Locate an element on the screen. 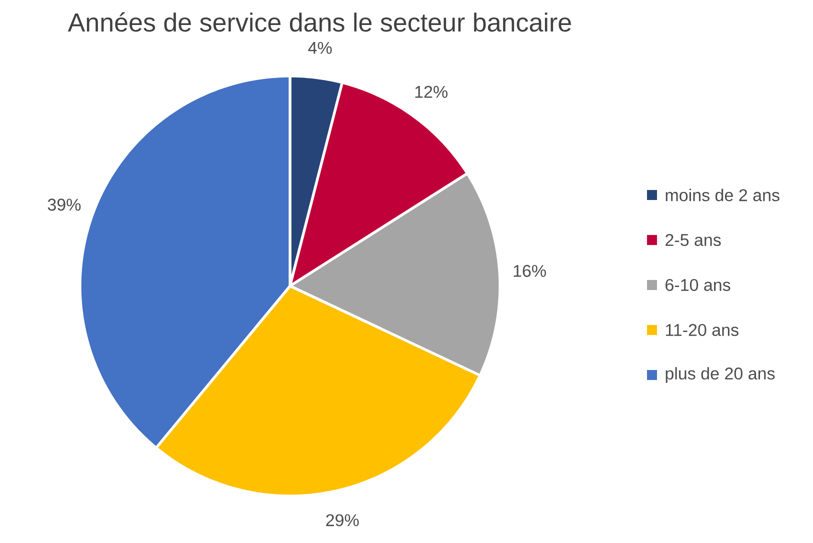 The image size is (813, 543). data-label: 29% is located at coordinates (342, 520).